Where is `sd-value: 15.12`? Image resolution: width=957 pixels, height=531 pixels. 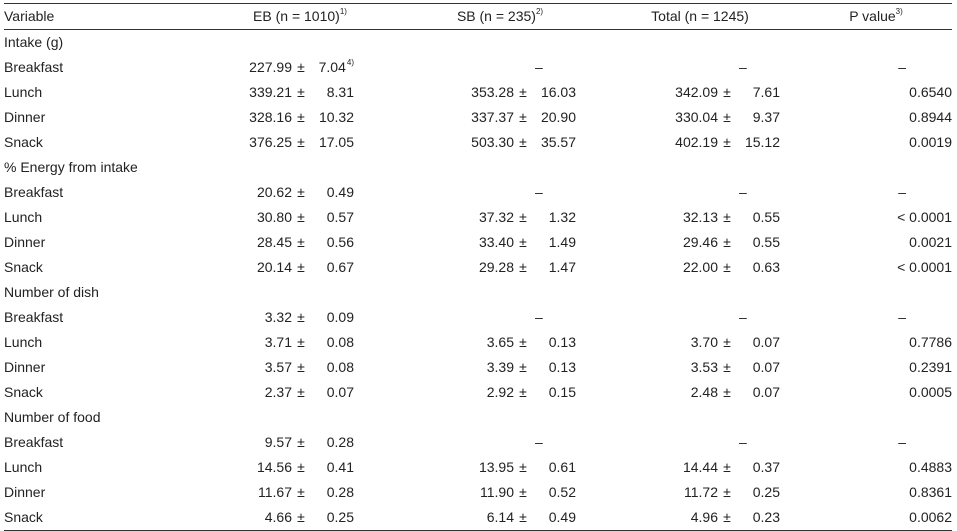
sd-value: 15.12 is located at coordinates (762, 142).